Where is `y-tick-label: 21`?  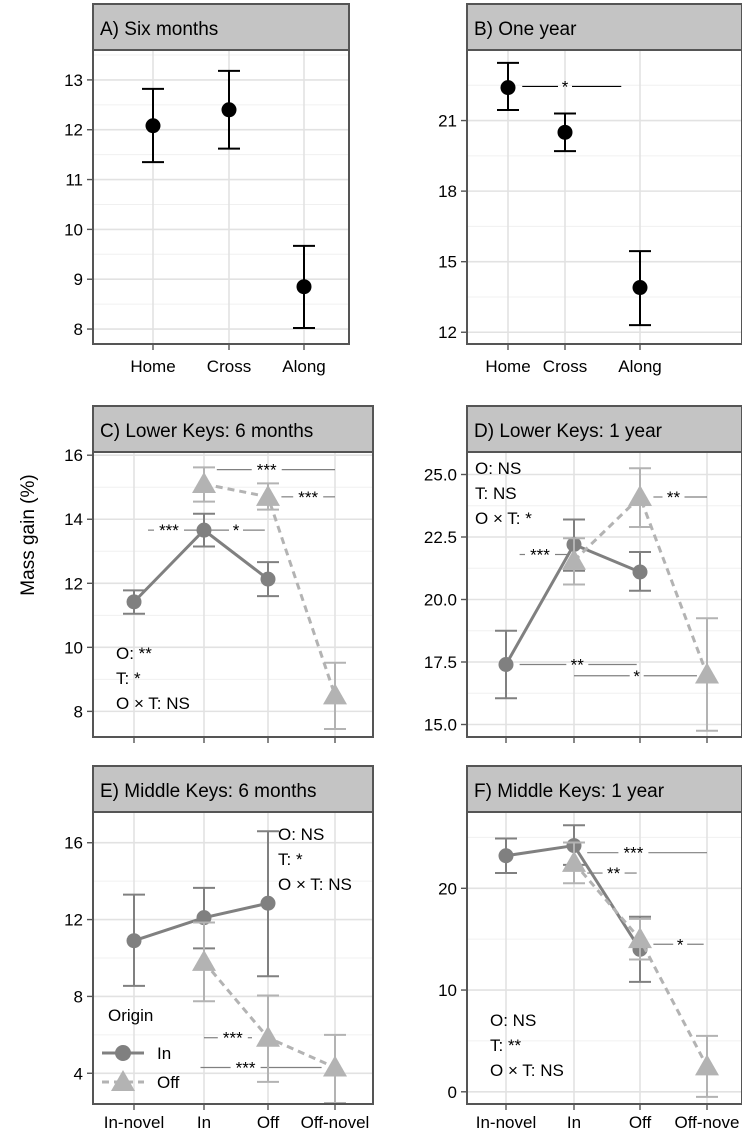
y-tick-label: 21 is located at coordinates (447, 121).